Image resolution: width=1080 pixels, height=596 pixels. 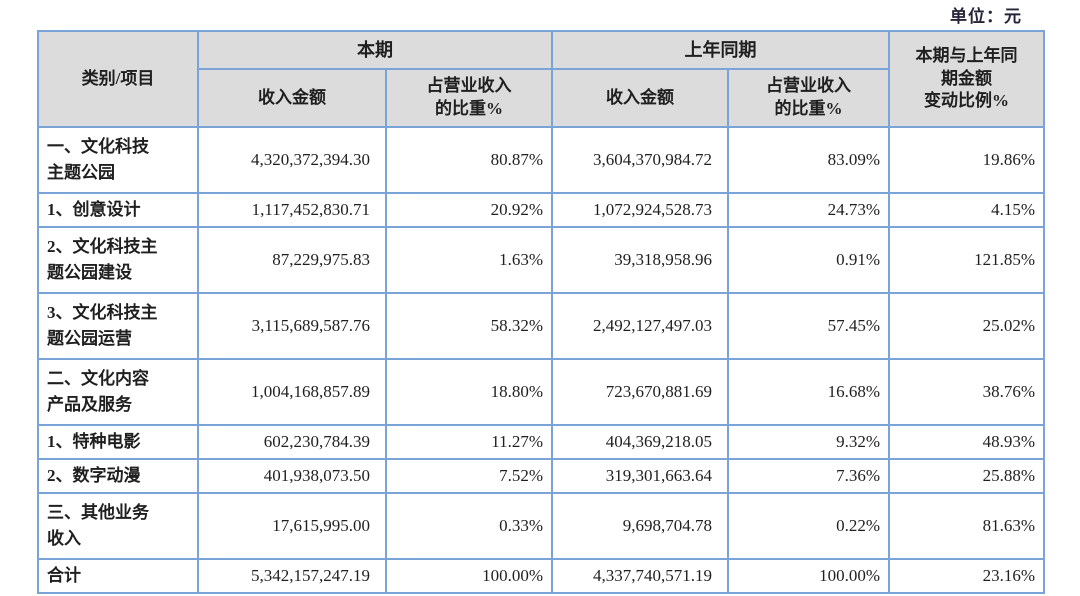 What do you see at coordinates (966, 576) in the screenshot?
I see `change-ratio-cell: 23.16%` at bounding box center [966, 576].